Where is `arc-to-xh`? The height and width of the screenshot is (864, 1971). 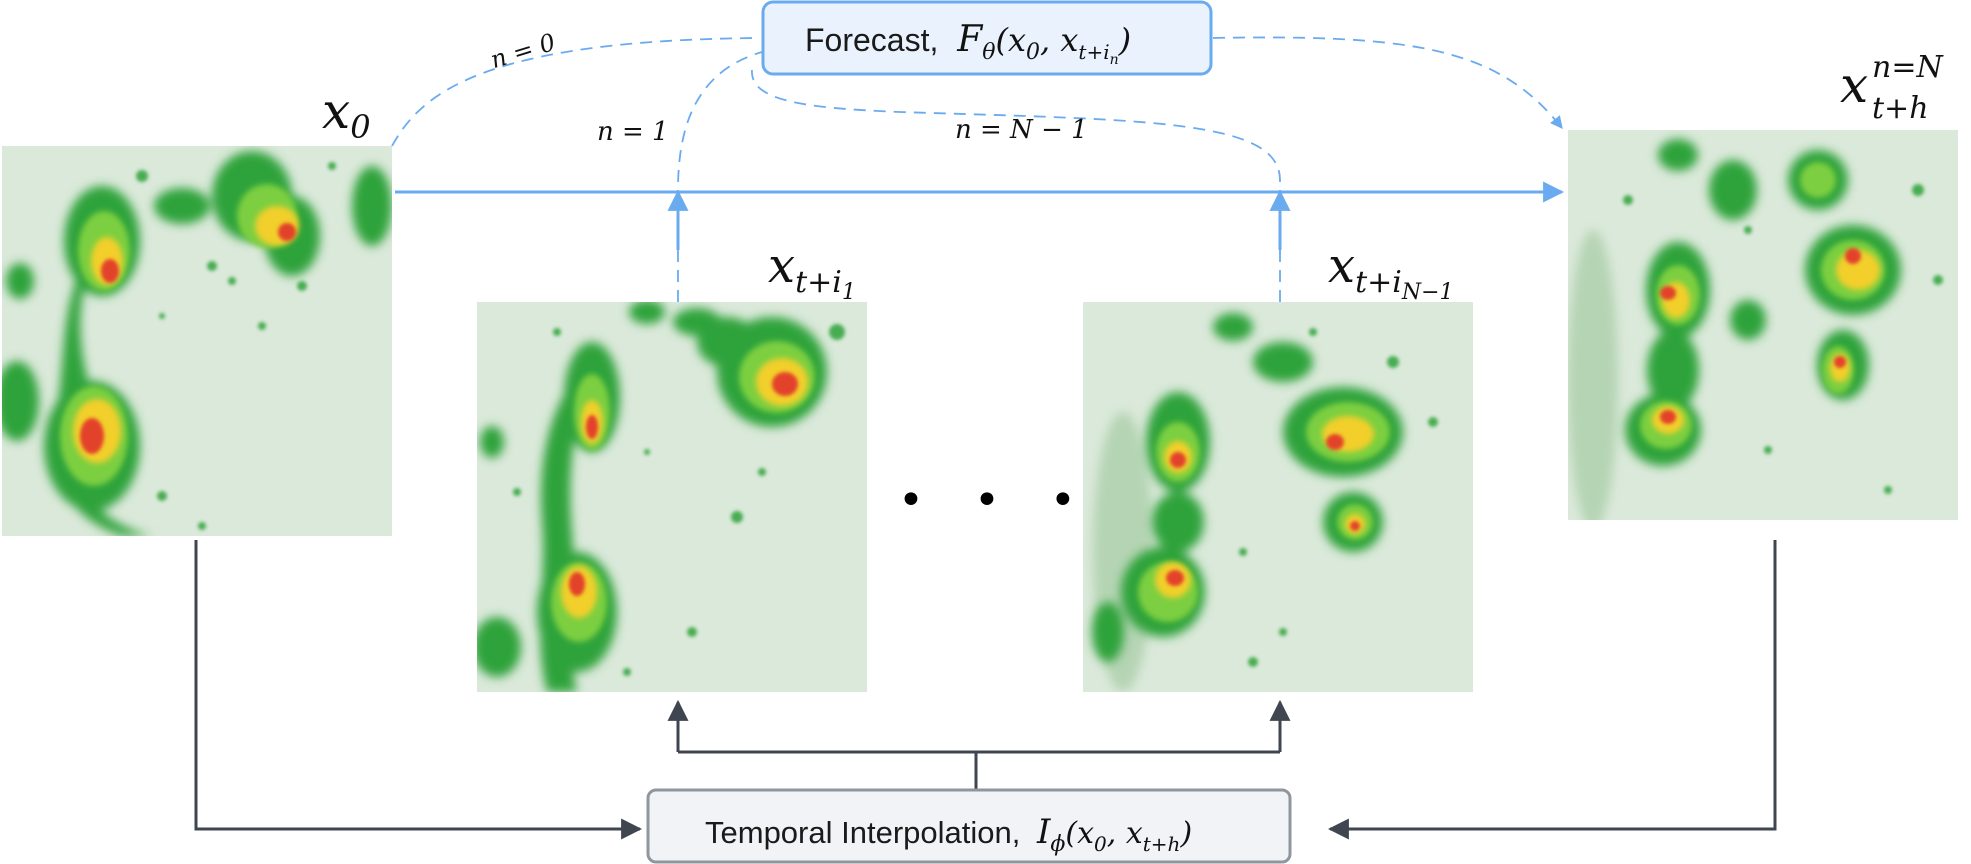 arc-to-xh is located at coordinates (1387, 82).